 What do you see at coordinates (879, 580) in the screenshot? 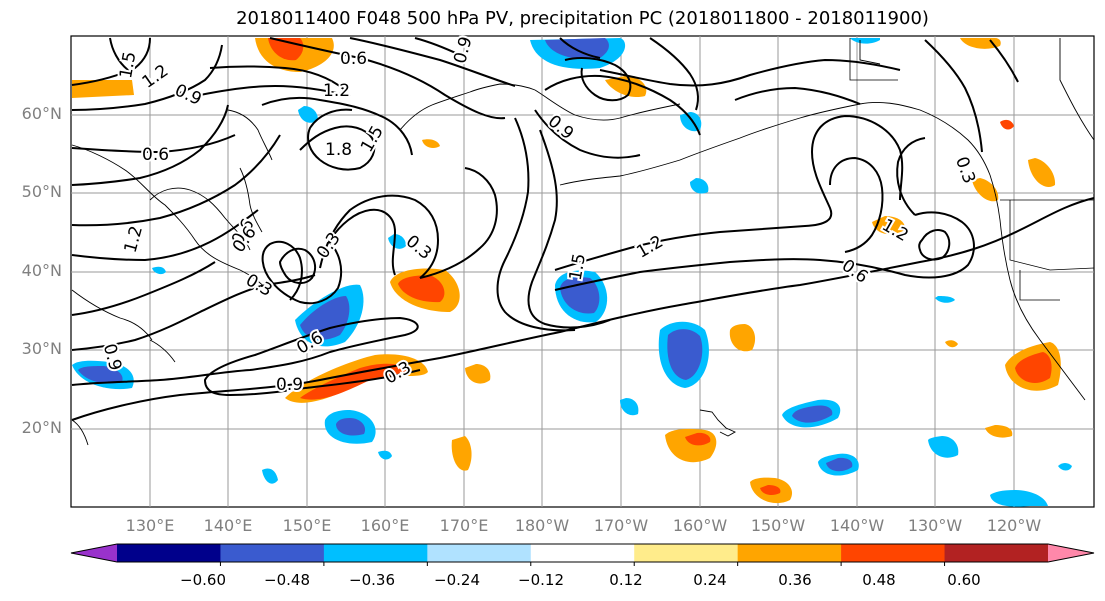
I see `colorbar-tick-label: 0.48` at bounding box center [879, 580].